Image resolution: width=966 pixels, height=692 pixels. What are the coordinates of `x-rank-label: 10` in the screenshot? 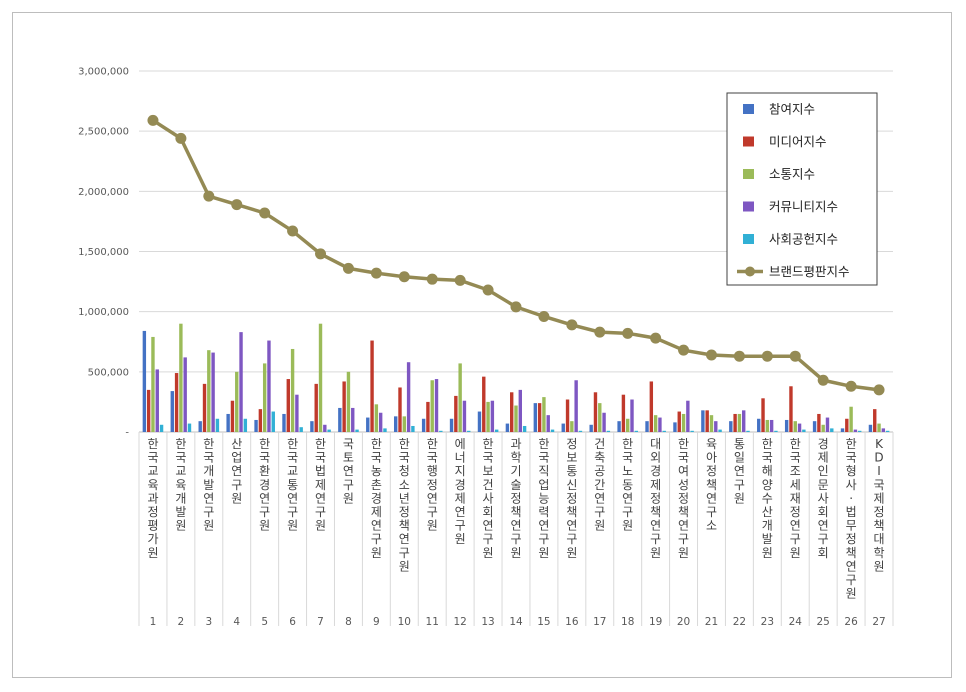 It's located at (404, 622).